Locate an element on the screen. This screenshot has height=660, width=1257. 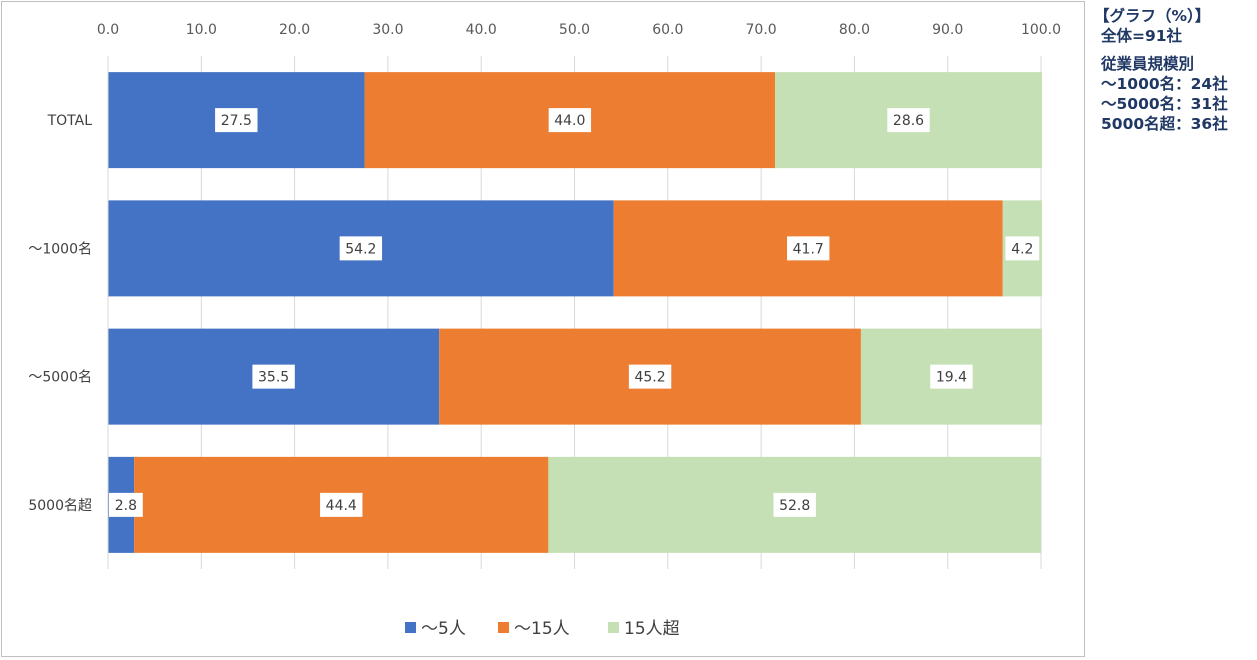
x-tick-label: 20.0 is located at coordinates (294, 30).